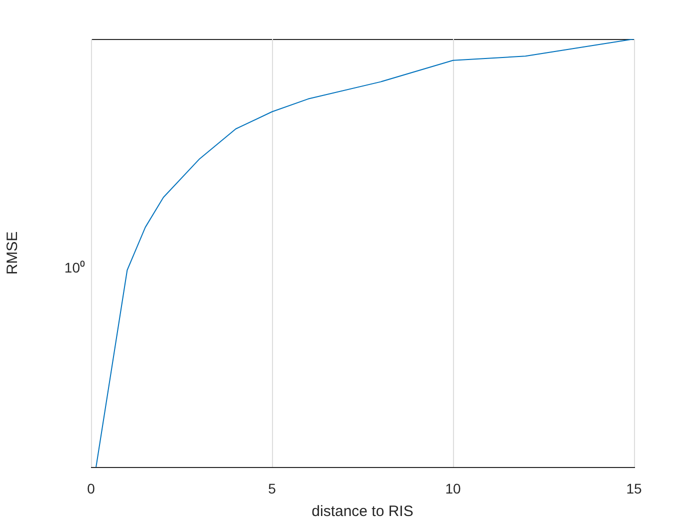 Image resolution: width=700 pixels, height=525 pixels. Describe the element at coordinates (74, 268) in the screenshot. I see `text: 10⁰` at that location.